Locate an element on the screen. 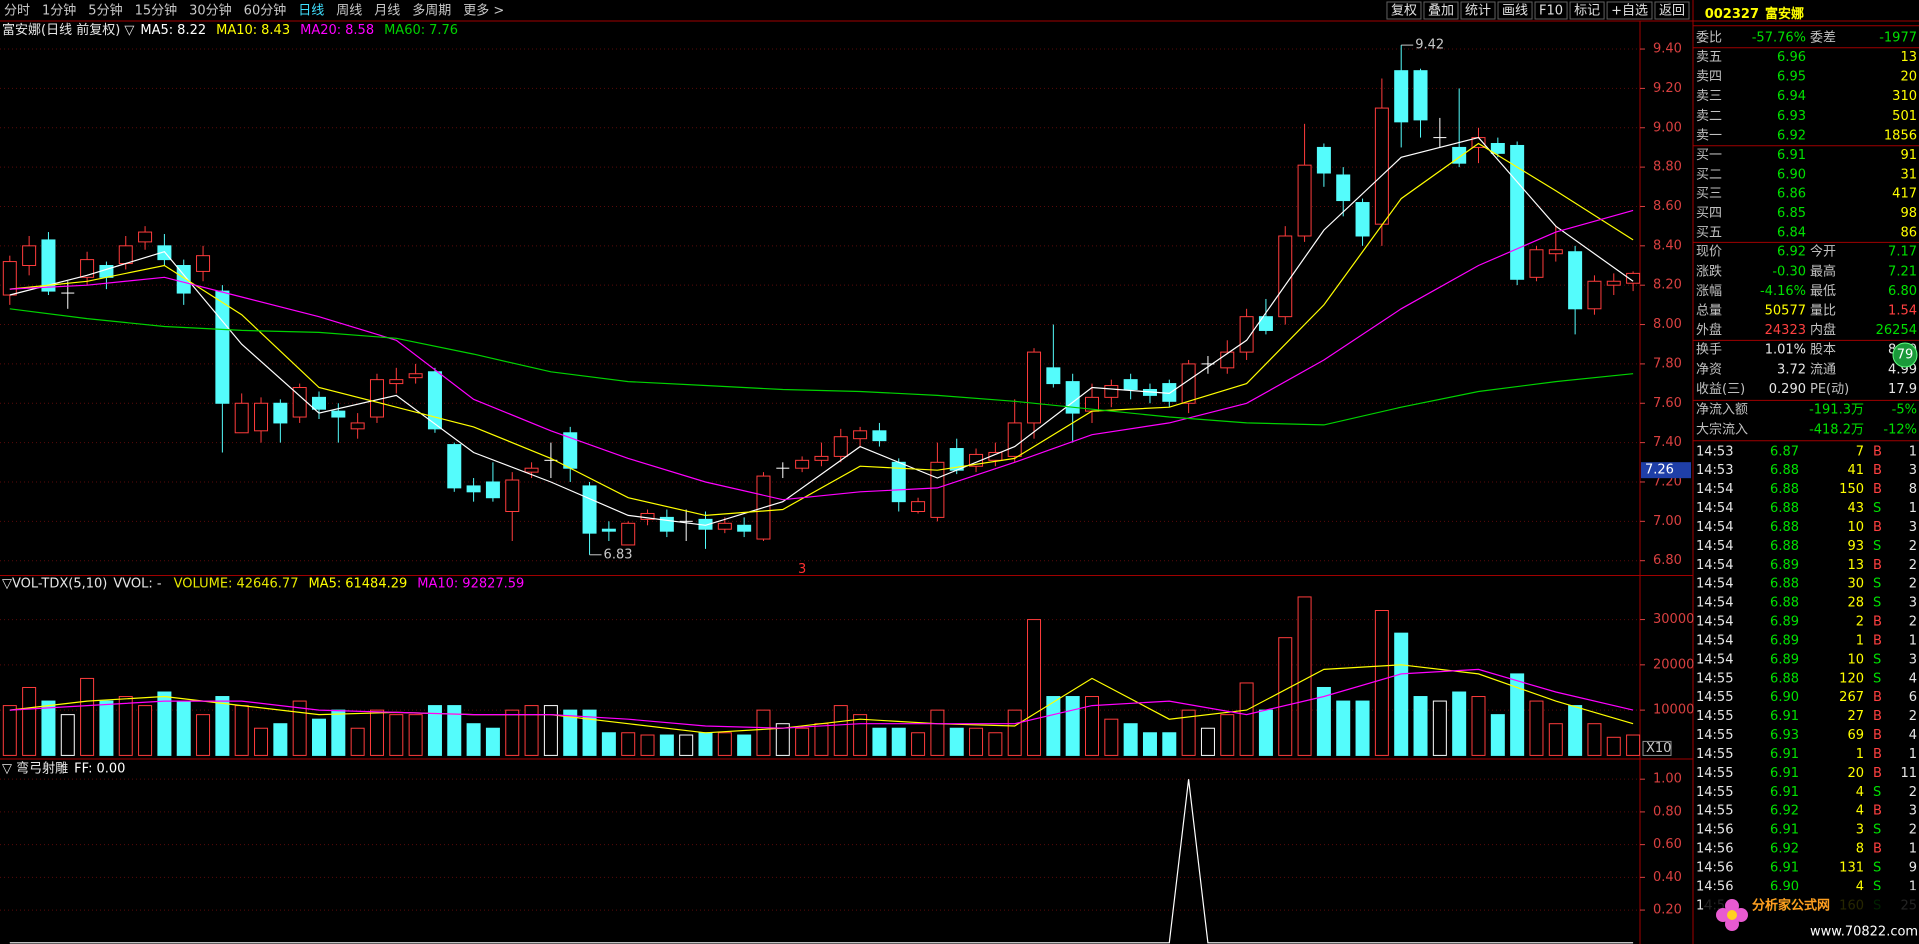 The height and width of the screenshot is (944, 1919). toolbar-button: 复权 is located at coordinates (1404, 11).